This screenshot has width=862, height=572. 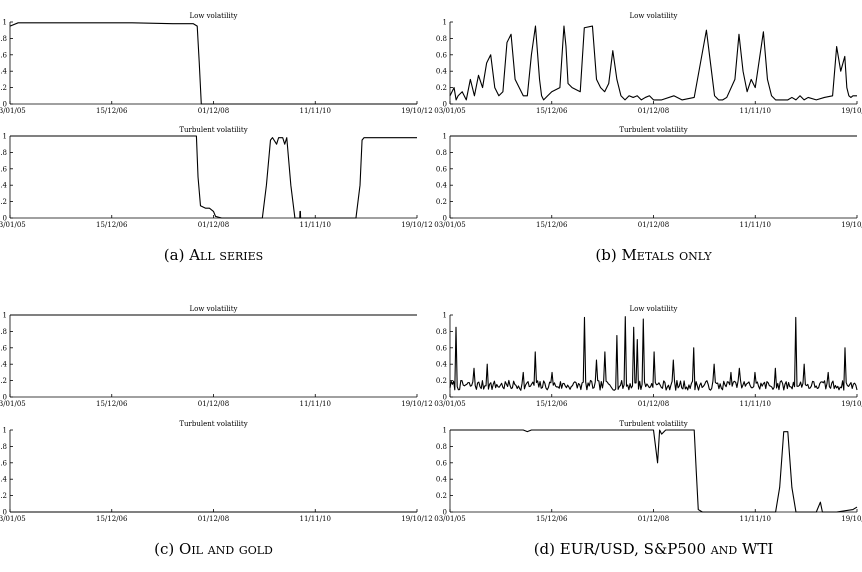 I want to click on caption-prefix: (a), so click(x=176, y=255).